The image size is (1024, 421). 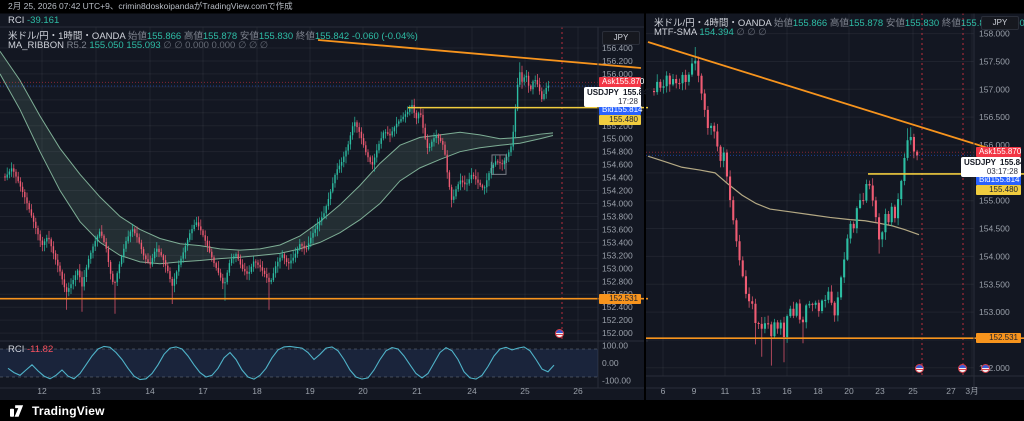 What do you see at coordinates (994, 284) in the screenshot?
I see `svg-text: 153.500` at bounding box center [994, 284].